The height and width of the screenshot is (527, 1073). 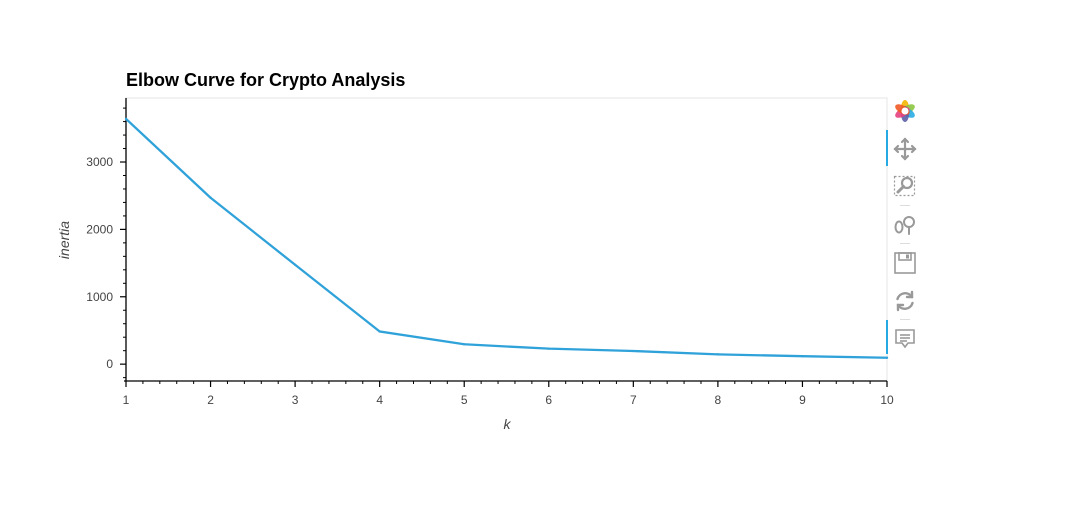 I want to click on x-tick-label: 10, so click(x=887, y=400).